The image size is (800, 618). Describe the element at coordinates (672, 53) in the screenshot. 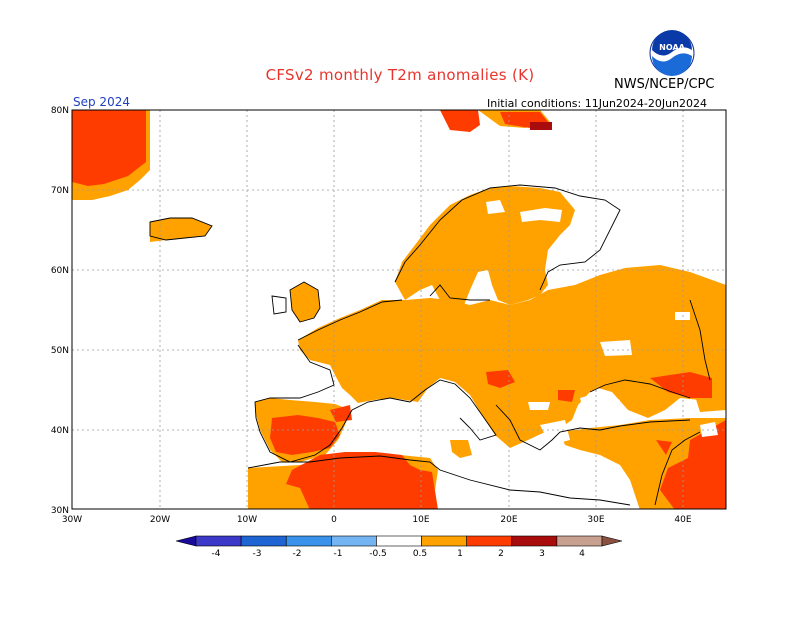

I see `noaa-logo: NOAA` at that location.